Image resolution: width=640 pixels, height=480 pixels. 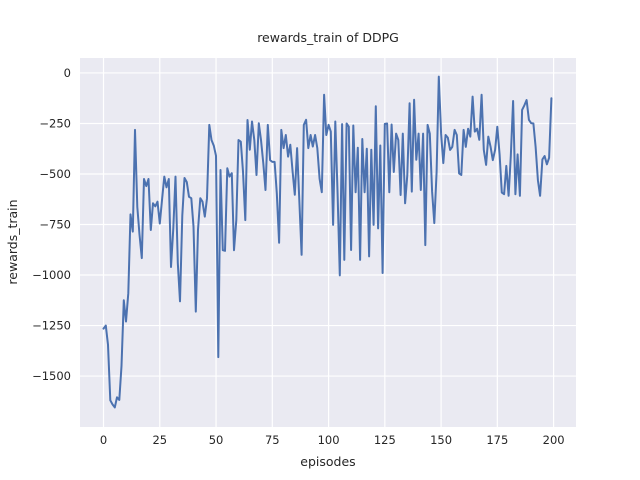 What do you see at coordinates (329, 440) in the screenshot?
I see `x-tick-label: 100` at bounding box center [329, 440].